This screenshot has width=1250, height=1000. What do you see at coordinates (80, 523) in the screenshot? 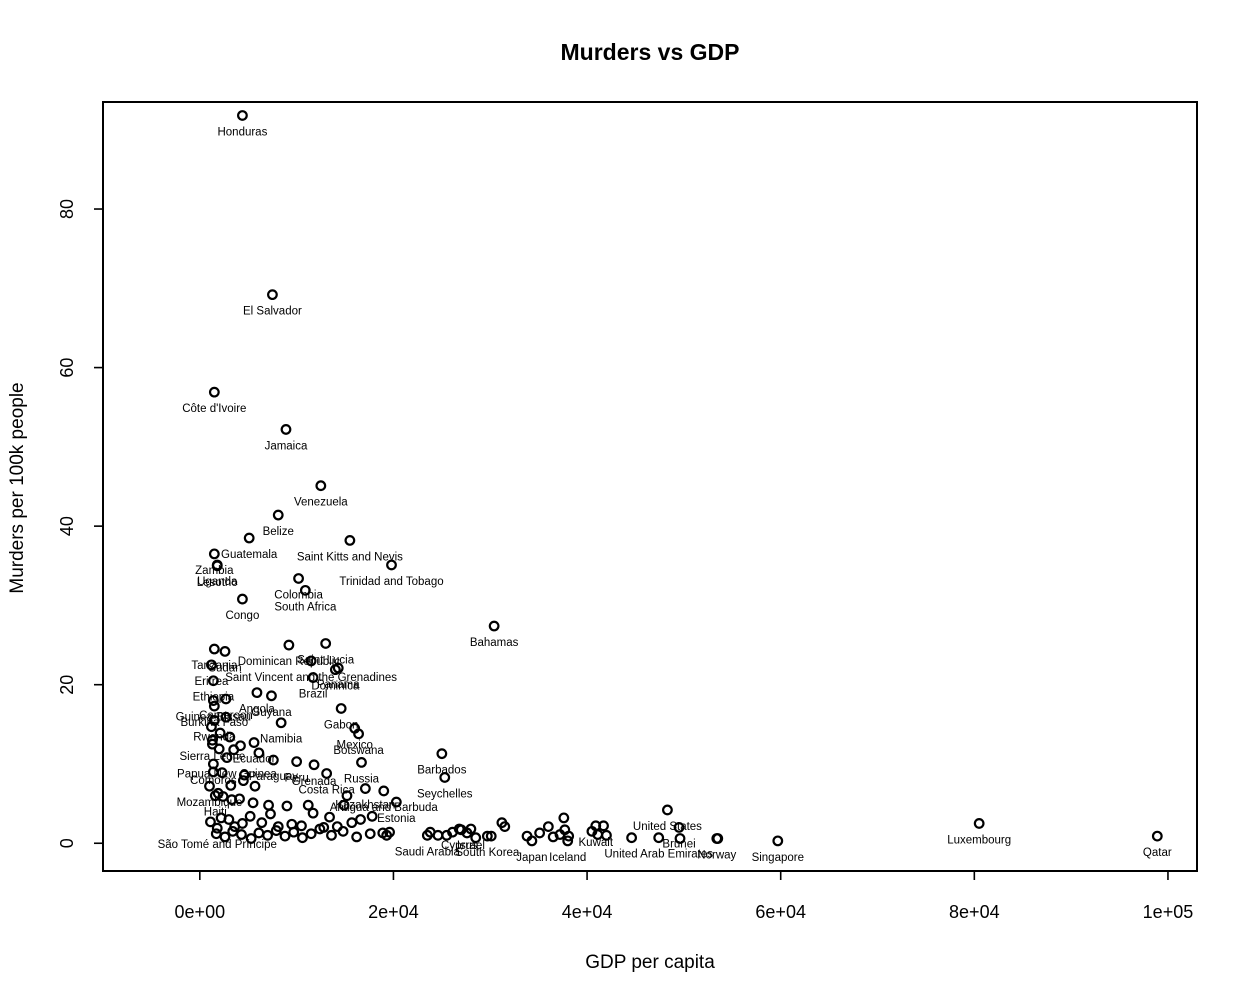
I see `y-axis: 0 20 40 60 80` at bounding box center [80, 523].